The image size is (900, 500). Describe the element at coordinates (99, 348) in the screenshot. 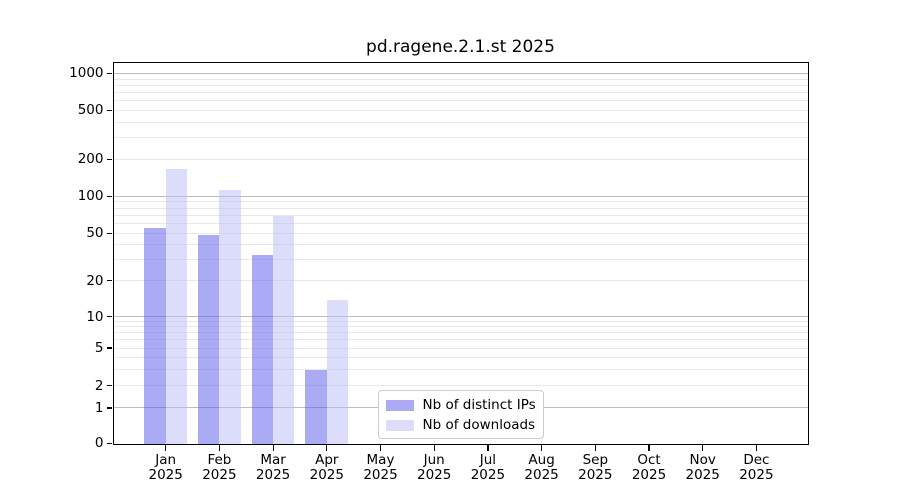

I see `y-tick-label-5: 5` at that location.